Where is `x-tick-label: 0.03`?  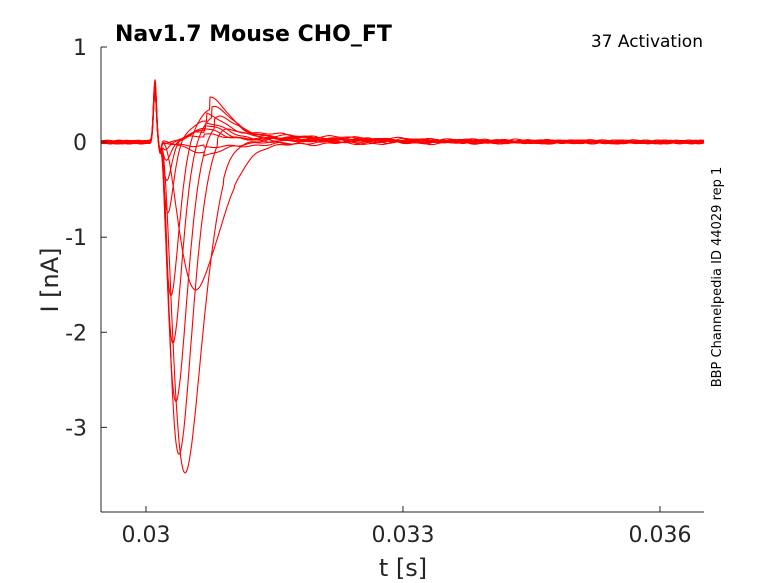 x-tick-label: 0.03 is located at coordinates (145, 535).